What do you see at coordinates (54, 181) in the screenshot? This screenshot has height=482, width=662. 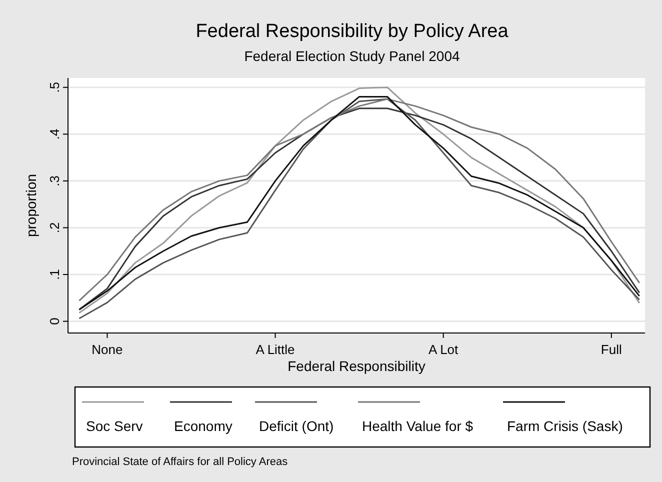 I see `y-tick-label: .3` at bounding box center [54, 181].